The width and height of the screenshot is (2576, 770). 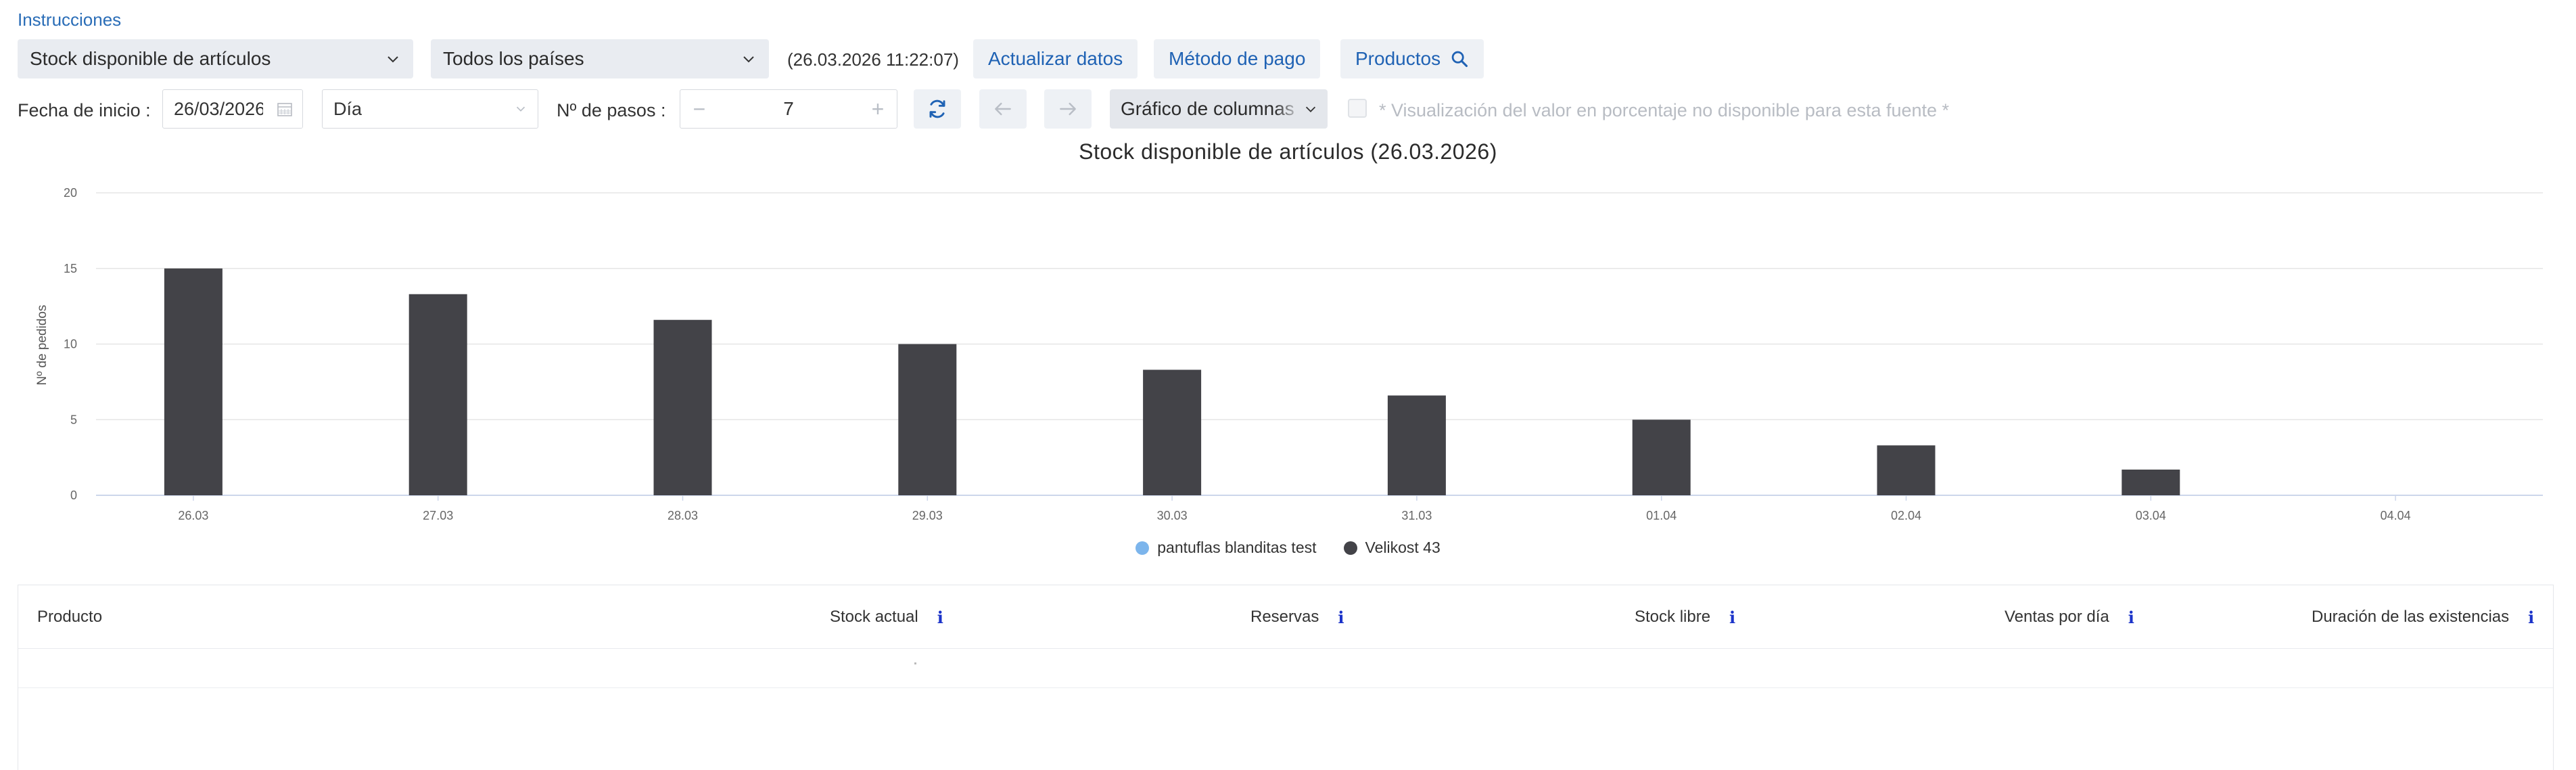 I want to click on legend-item-series-2: Velikost 43, so click(x=1392, y=548).